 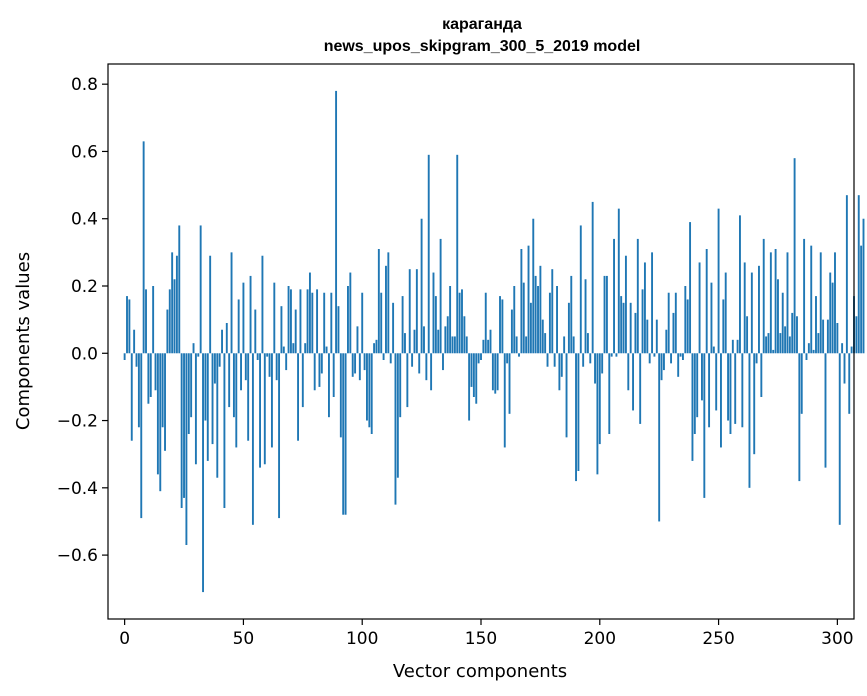 I want to click on y-tick-label: 0.0, so click(x=84, y=354).